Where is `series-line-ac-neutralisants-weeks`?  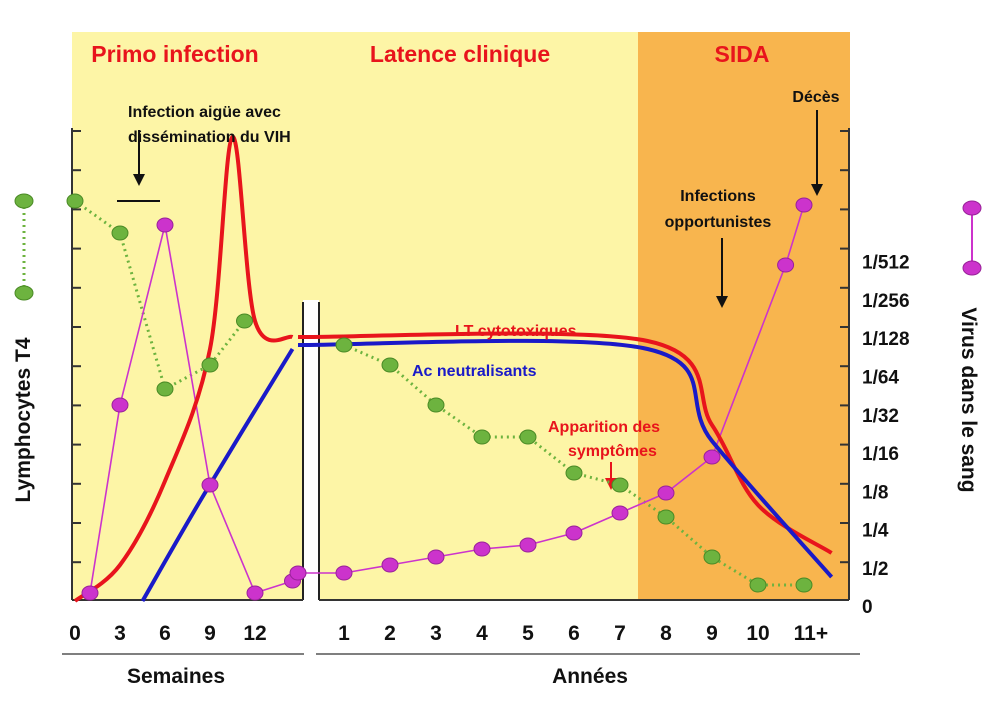 series-line-ac-neutralisants-weeks is located at coordinates (217, 475).